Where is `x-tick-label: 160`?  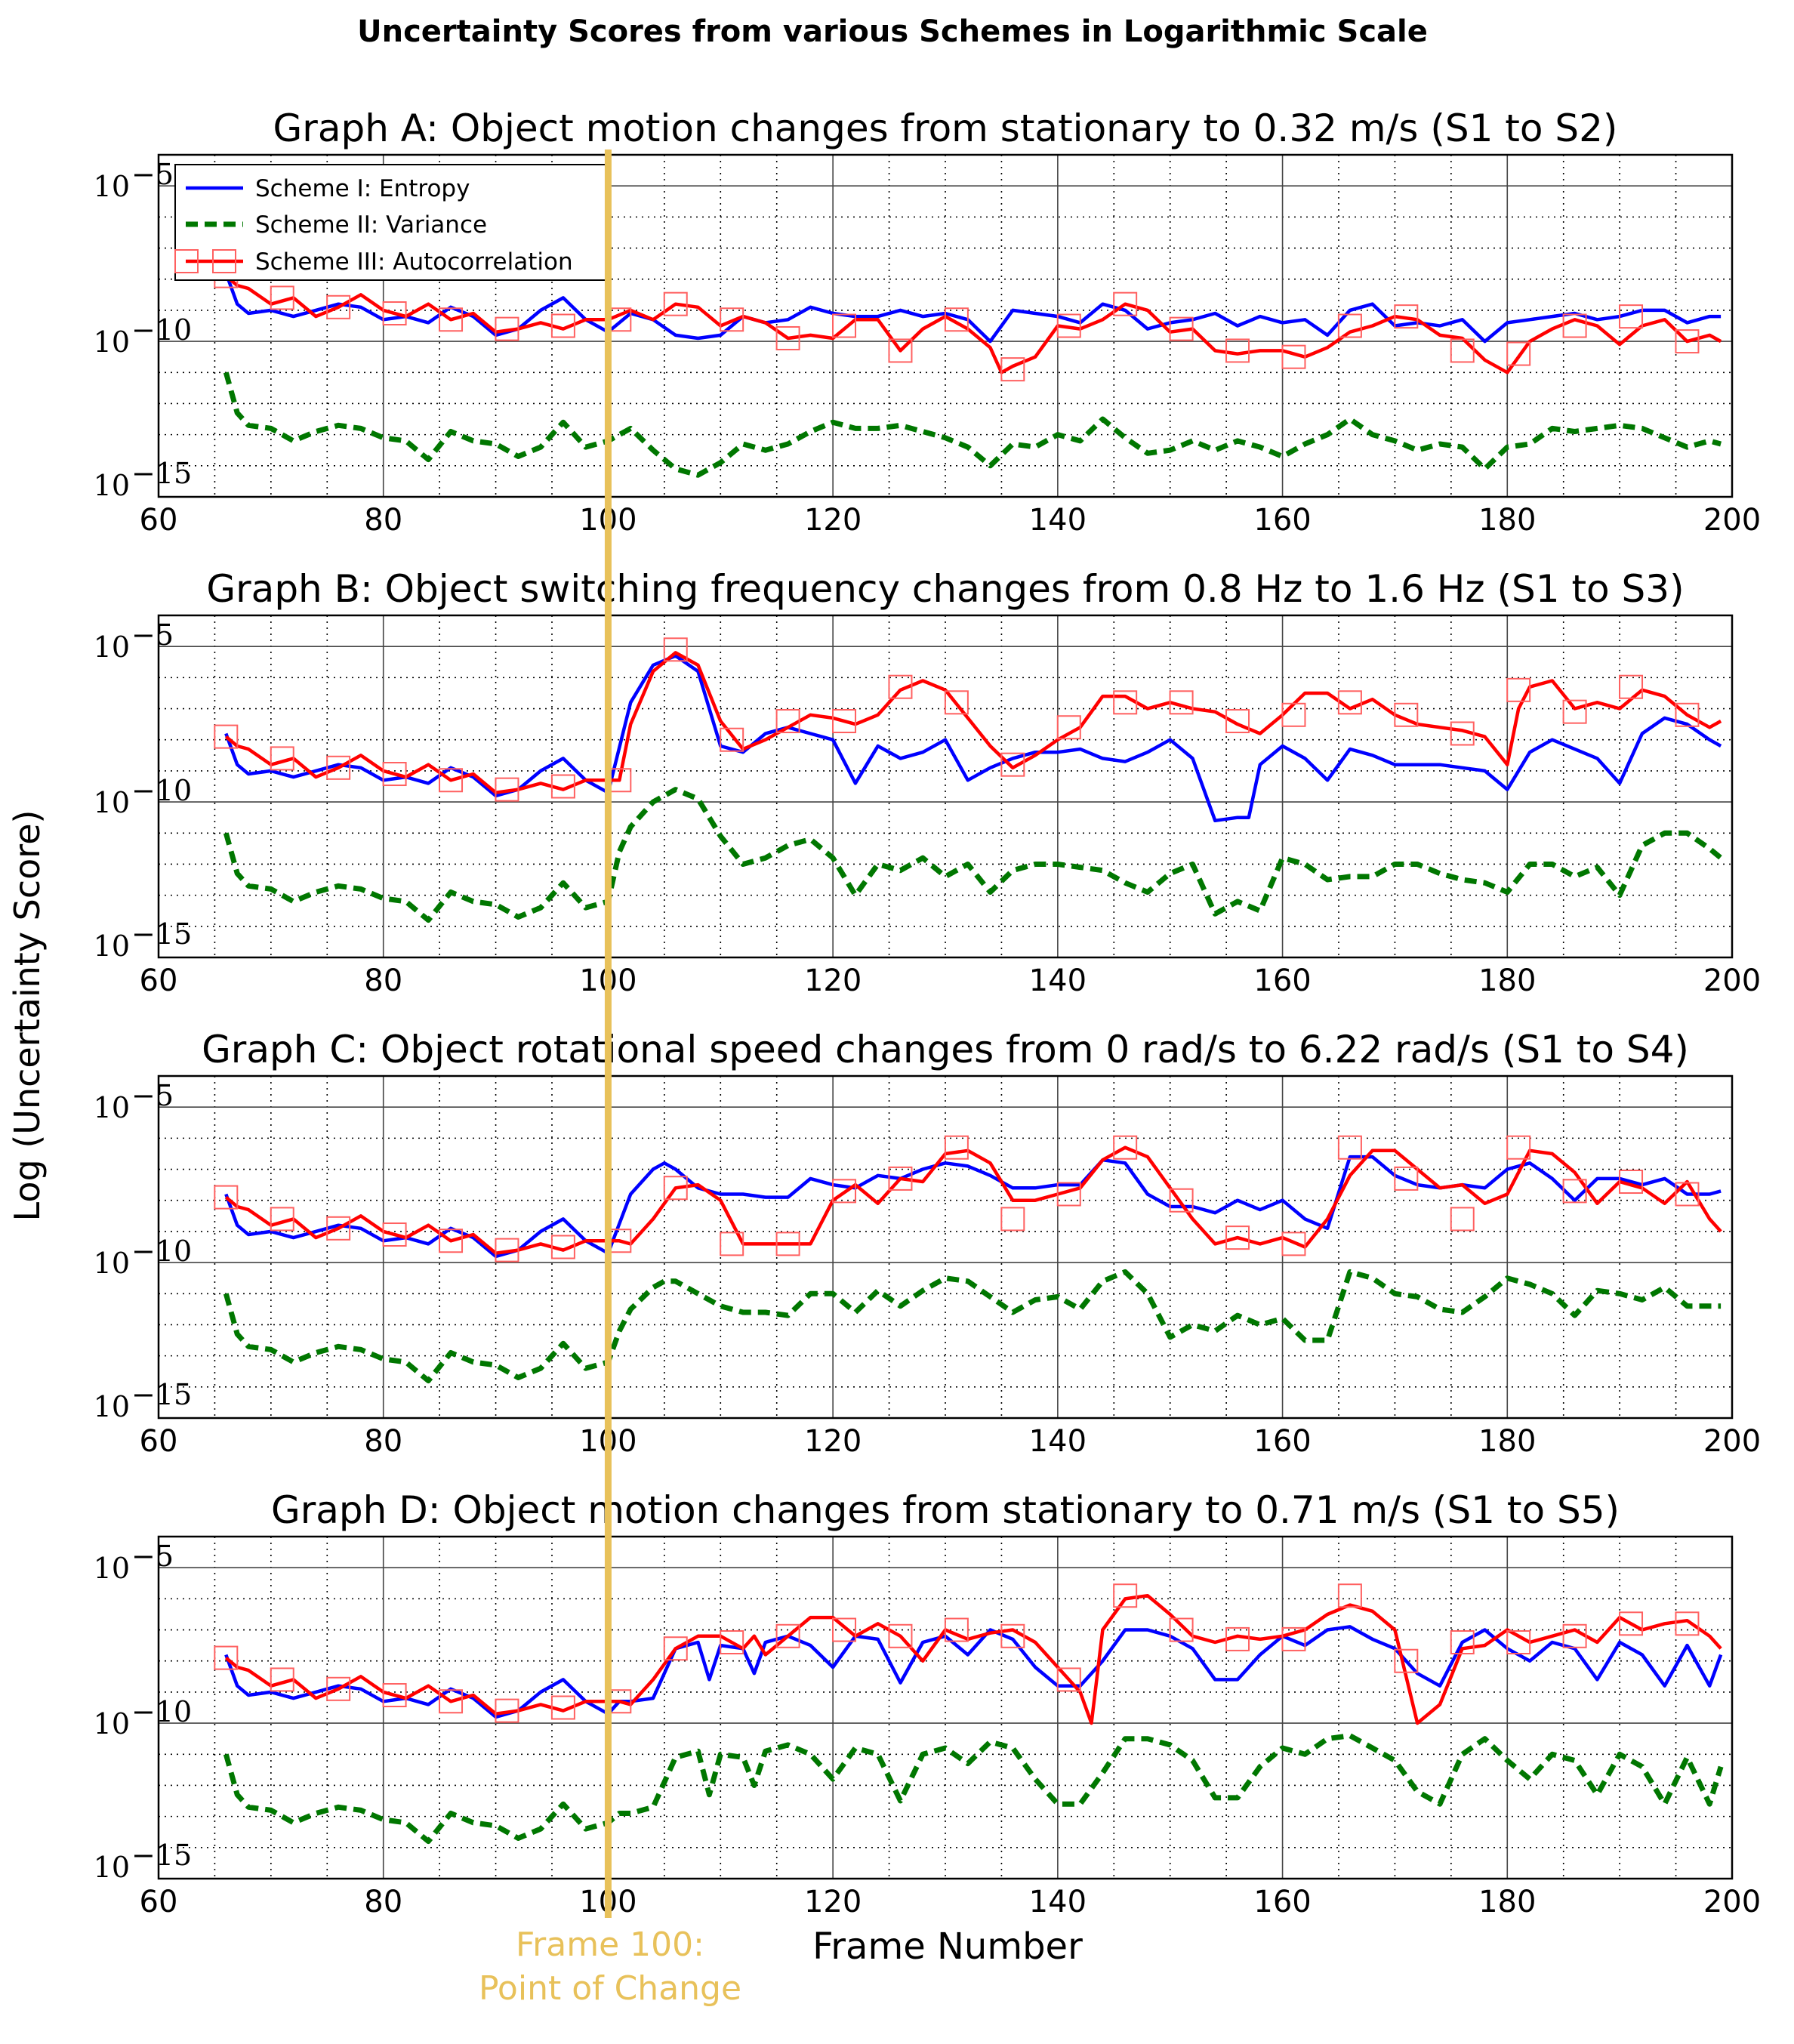
x-tick-label: 160 is located at coordinates (1282, 1902).